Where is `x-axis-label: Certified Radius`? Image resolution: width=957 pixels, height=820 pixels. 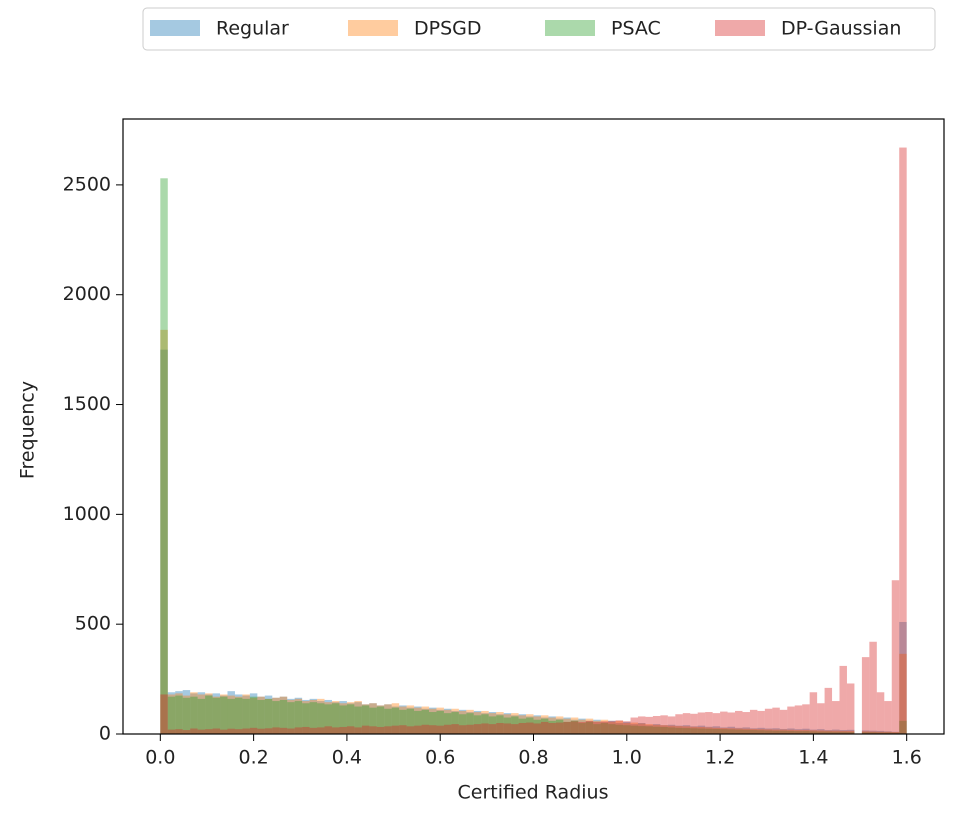 x-axis-label: Certified Radius is located at coordinates (533, 793).